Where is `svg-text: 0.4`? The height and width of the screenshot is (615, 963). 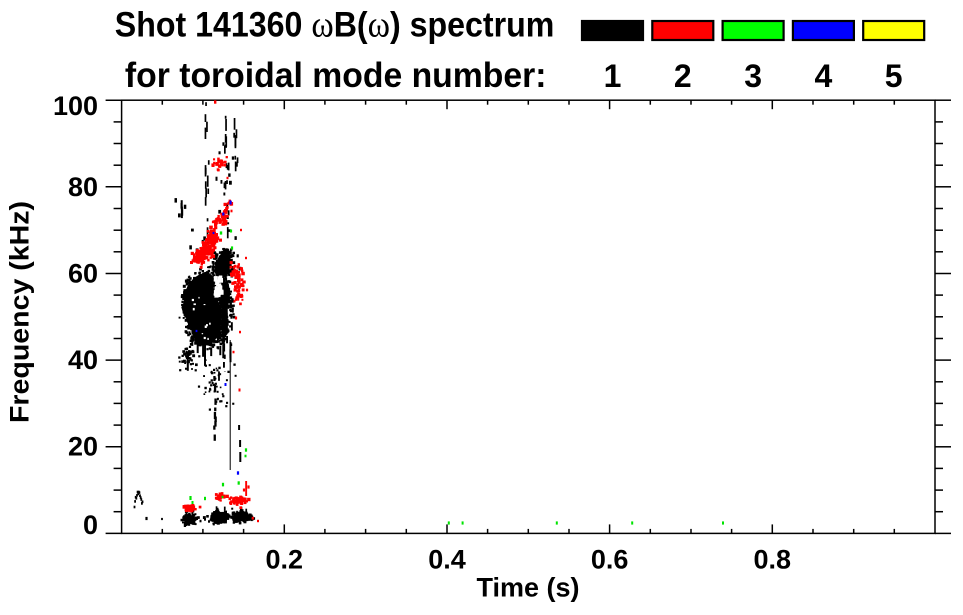
svg-text: 0.4 is located at coordinates (447, 560).